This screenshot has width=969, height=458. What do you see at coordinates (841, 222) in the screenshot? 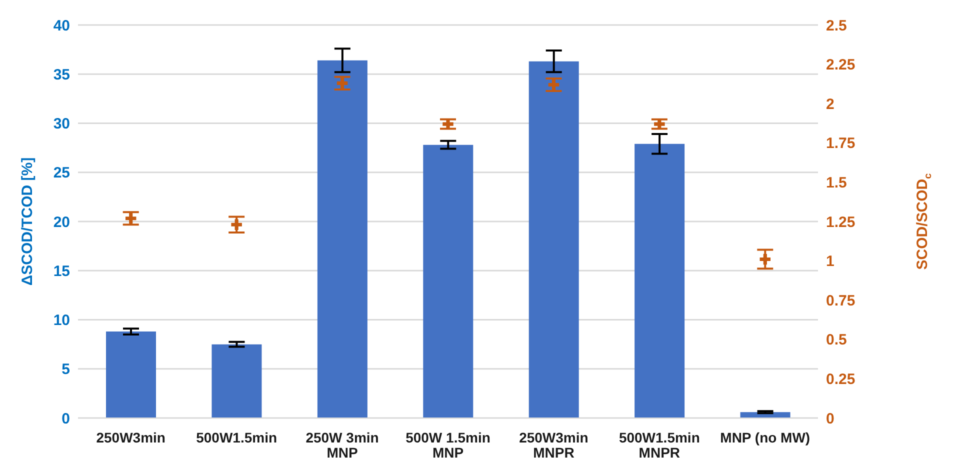
I see `y2-tick-label: 1.25` at bounding box center [841, 222].